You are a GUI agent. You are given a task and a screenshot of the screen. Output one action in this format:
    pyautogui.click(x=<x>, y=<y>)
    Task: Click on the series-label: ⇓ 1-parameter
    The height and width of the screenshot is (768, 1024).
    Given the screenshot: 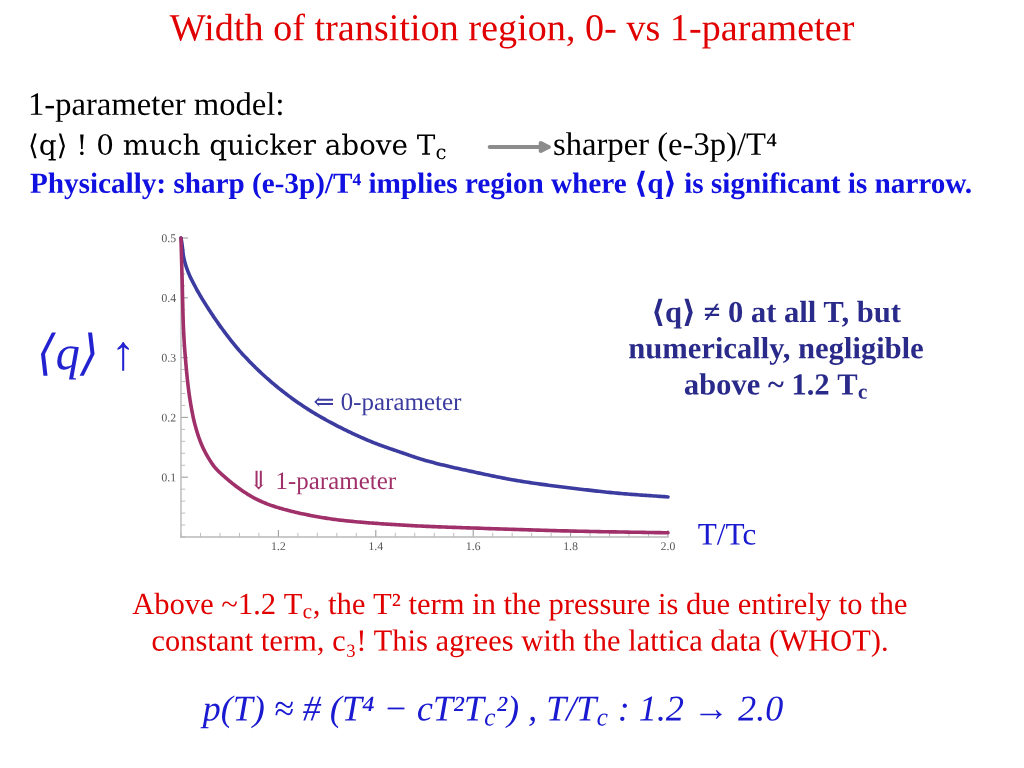 What is the action you would take?
    pyautogui.click(x=324, y=482)
    